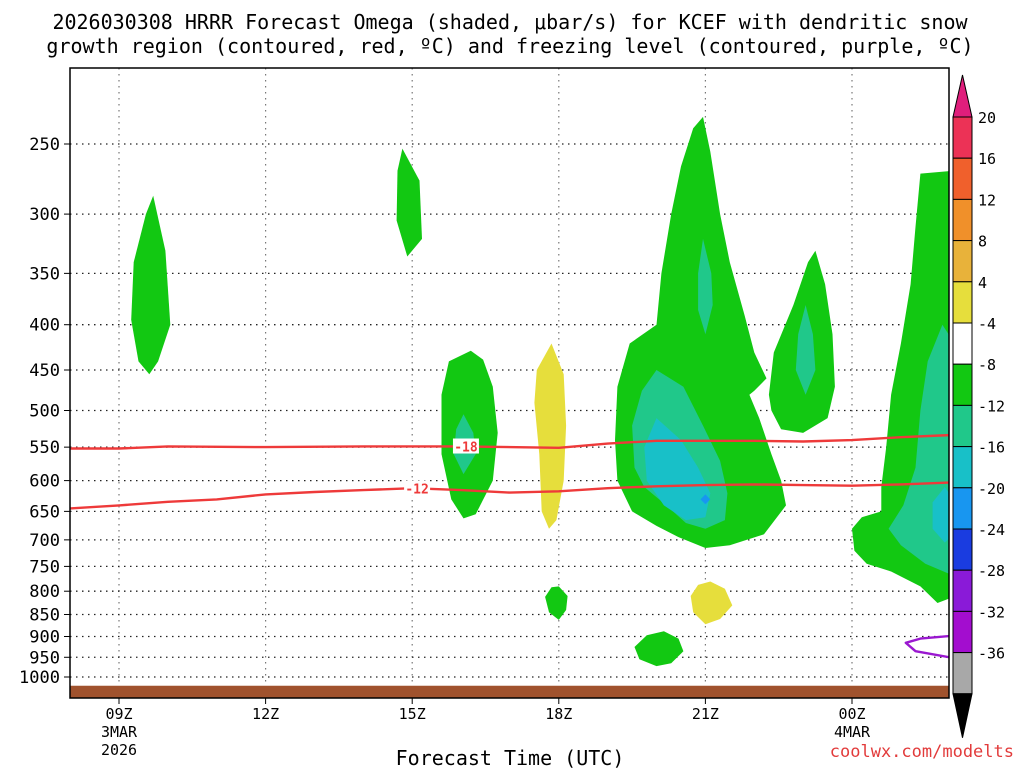 The height and width of the screenshot is (768, 1024). I want to click on y-tick-label: 250, so click(44, 145).